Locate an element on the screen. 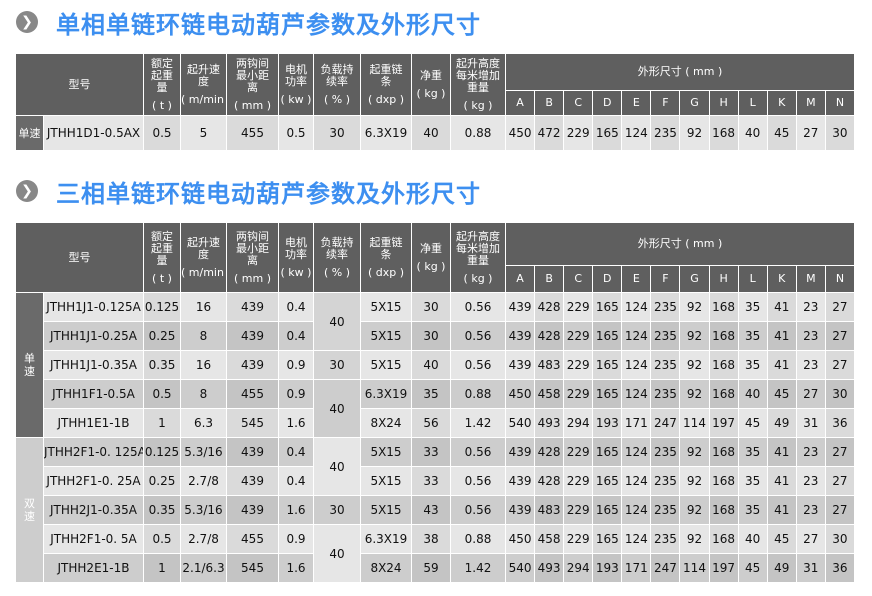  header-dim-M: M is located at coordinates (810, 103).